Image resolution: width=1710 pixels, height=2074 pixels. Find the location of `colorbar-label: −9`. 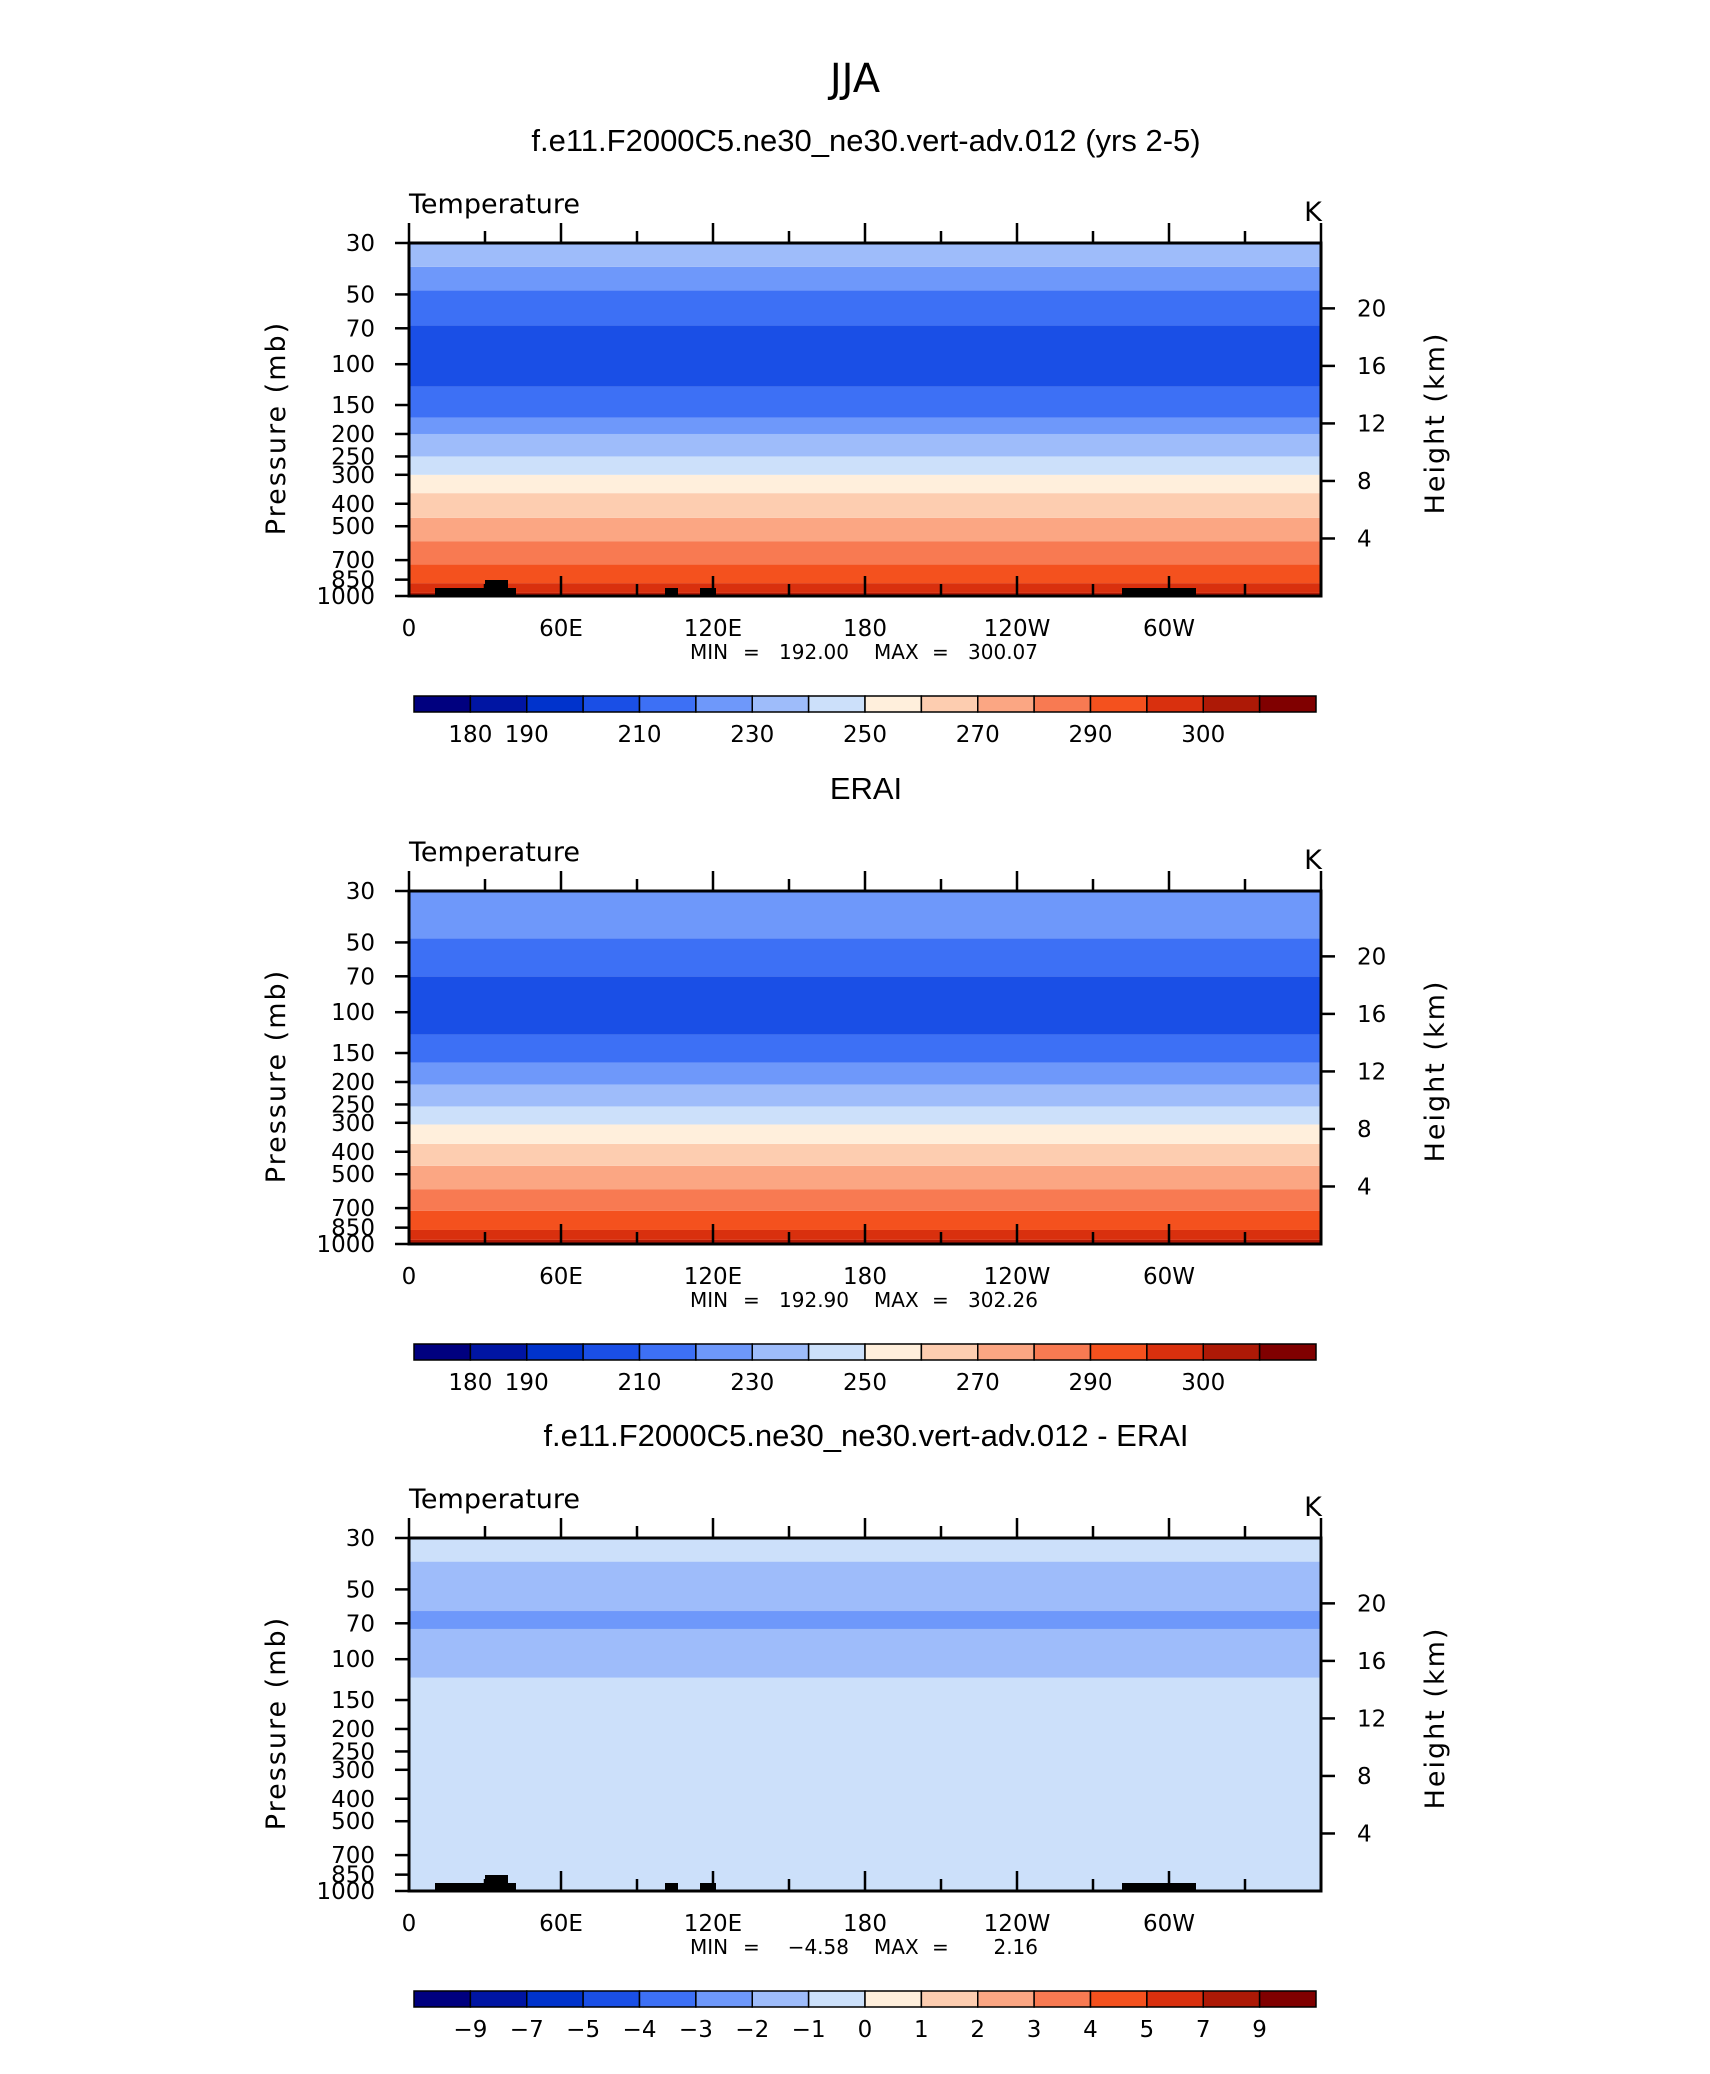

colorbar-label: −9 is located at coordinates (470, 2030).